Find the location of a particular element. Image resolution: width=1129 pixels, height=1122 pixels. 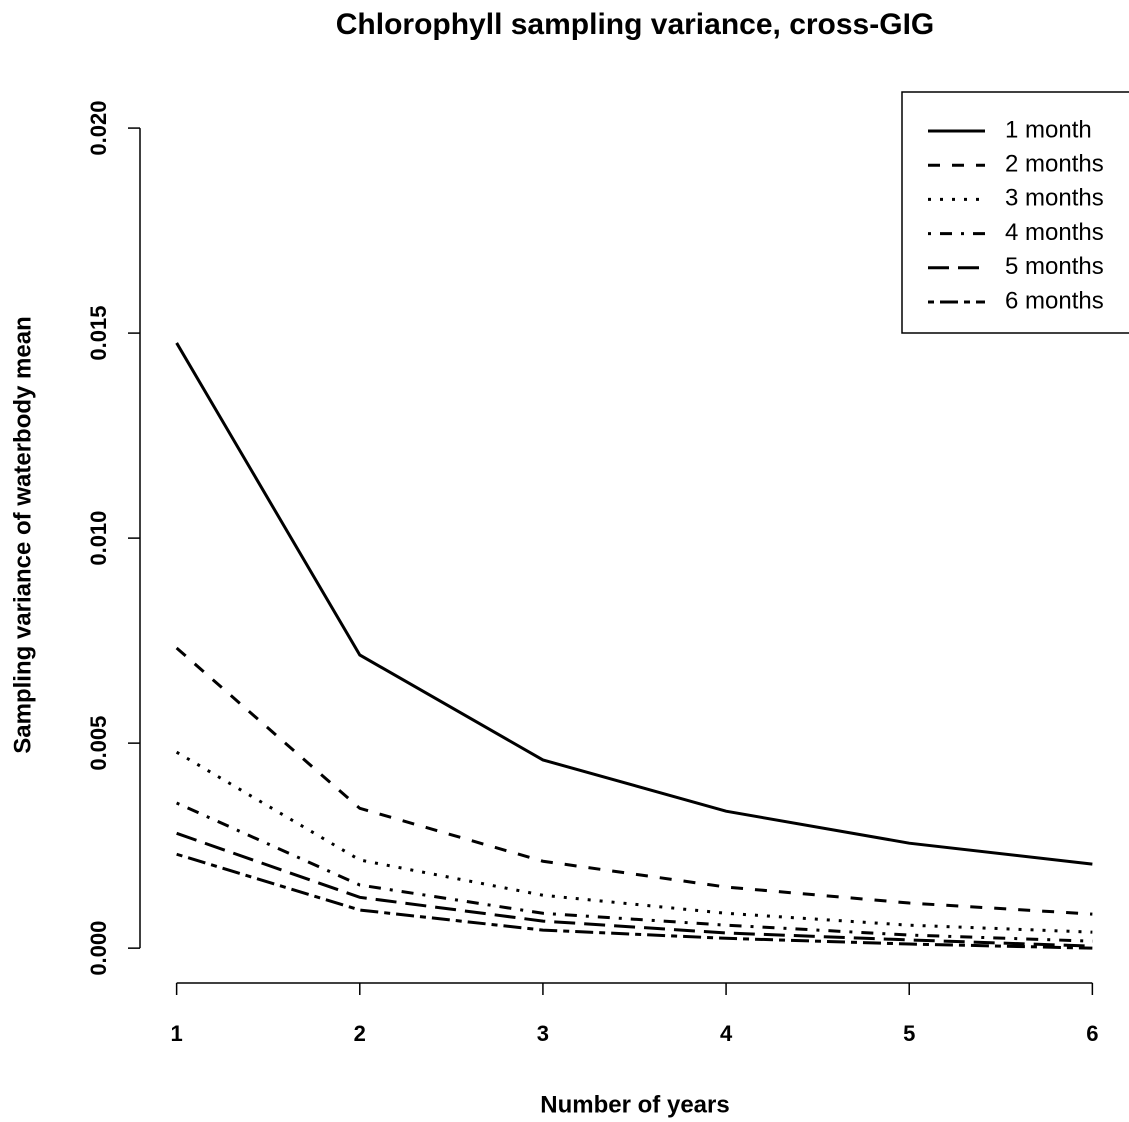

legend-label: 4 months is located at coordinates (1054, 232).